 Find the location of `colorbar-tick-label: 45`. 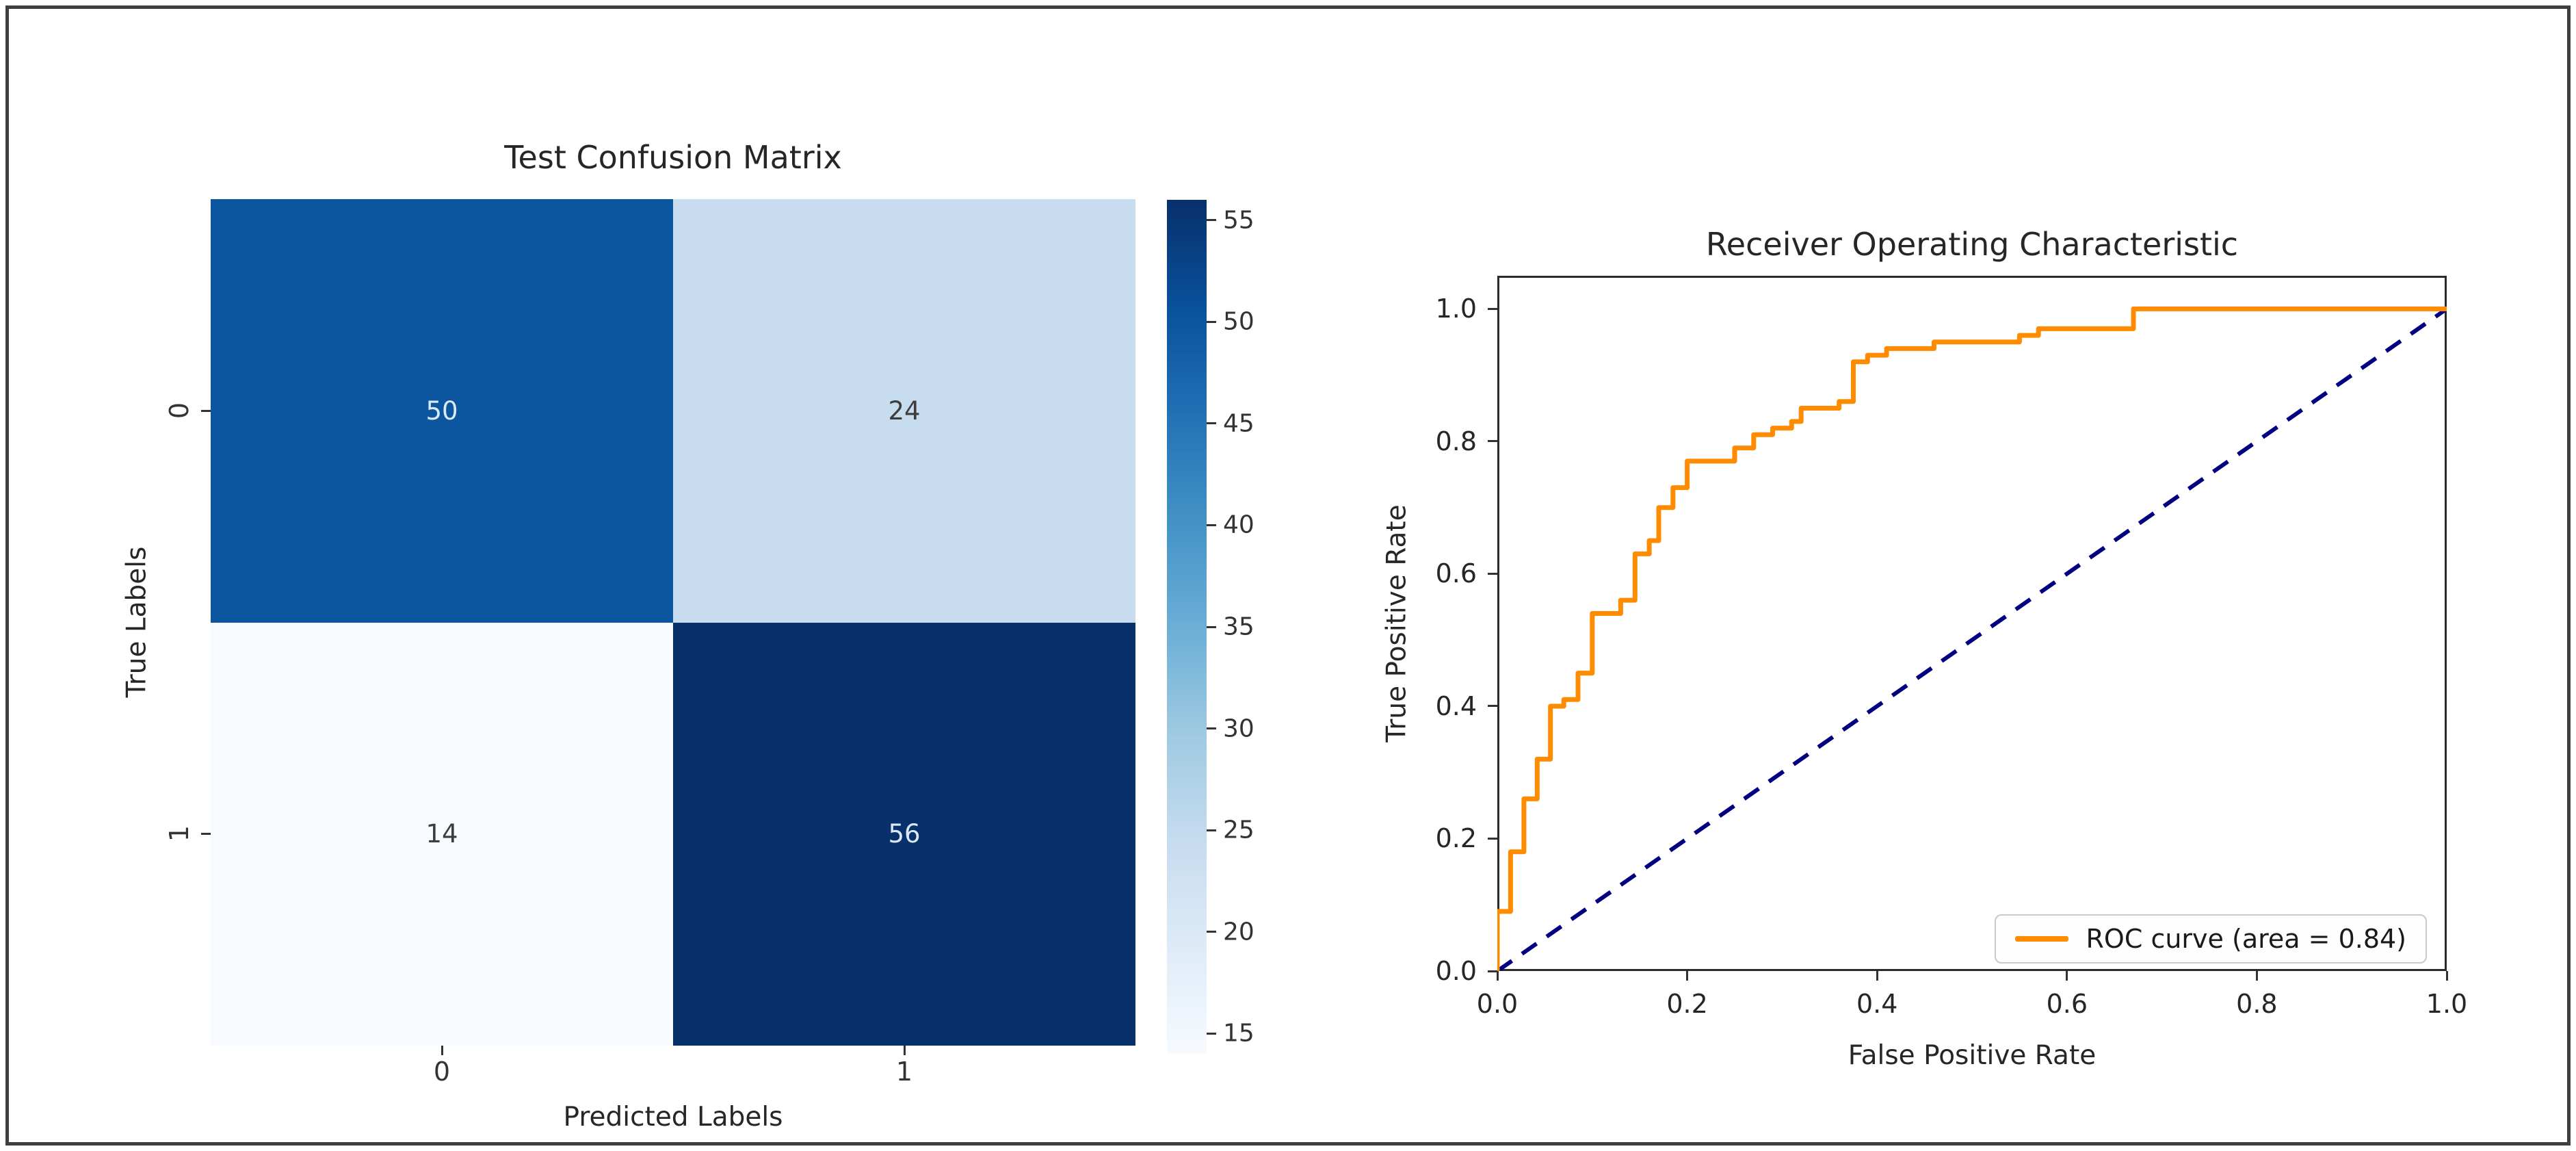

colorbar-tick-label: 45 is located at coordinates (1238, 423).